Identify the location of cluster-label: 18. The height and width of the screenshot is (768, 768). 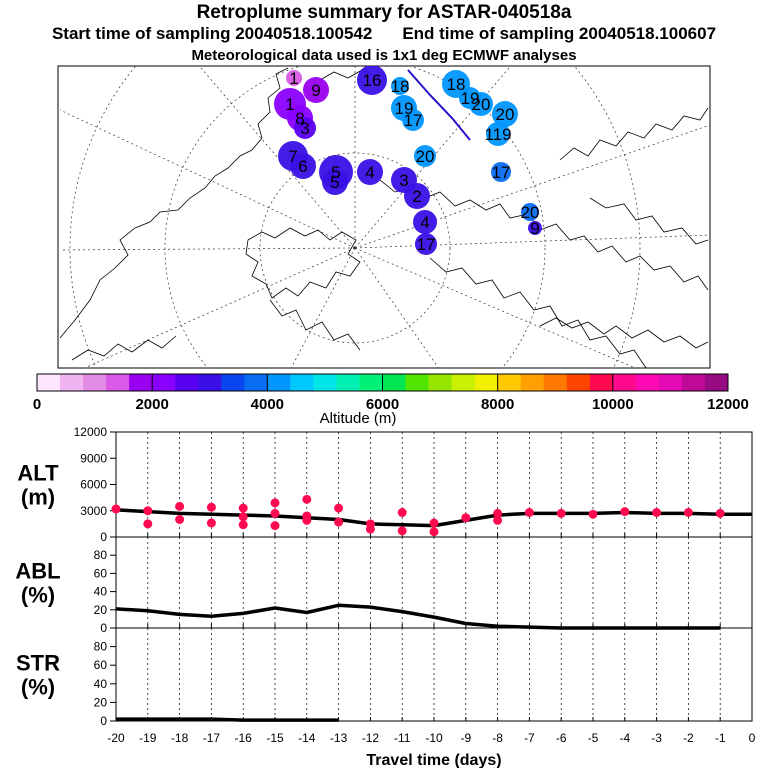
(456, 84).